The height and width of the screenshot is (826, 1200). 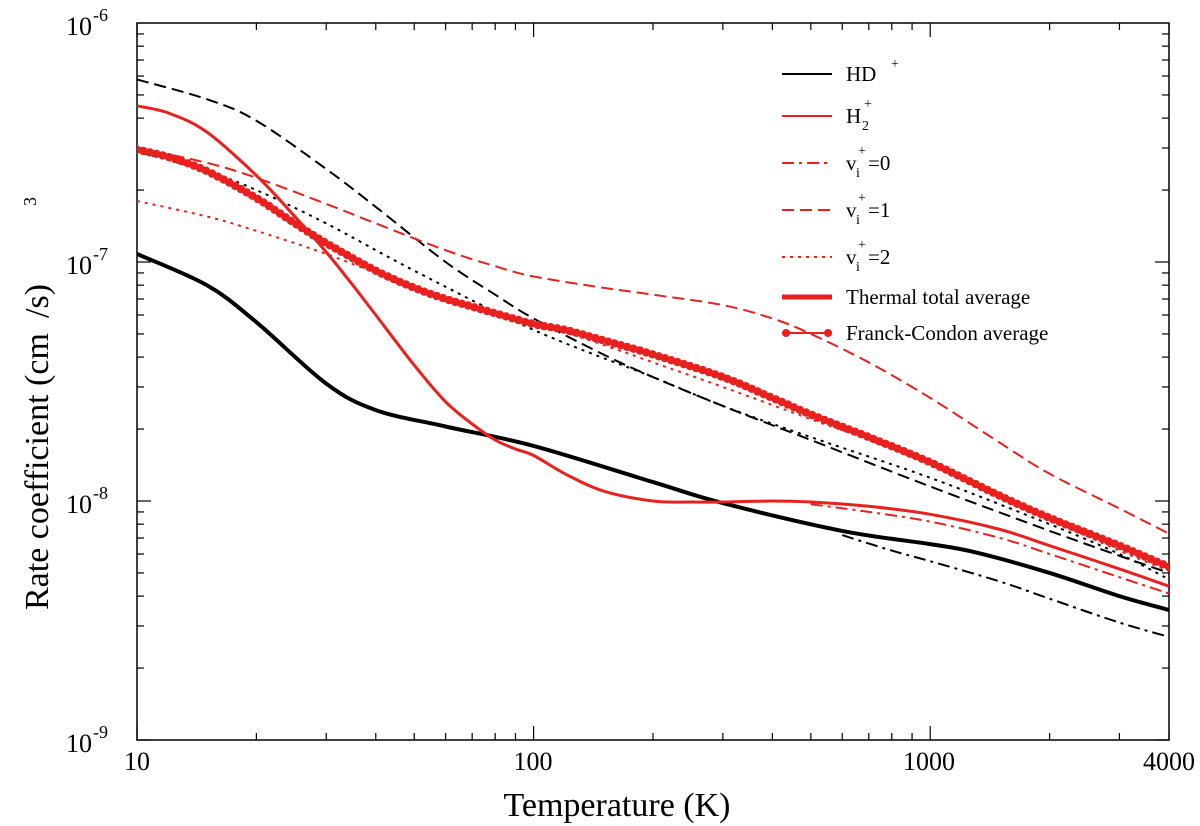 What do you see at coordinates (100, 732) in the screenshot?
I see `svg-text: -9` at bounding box center [100, 732].